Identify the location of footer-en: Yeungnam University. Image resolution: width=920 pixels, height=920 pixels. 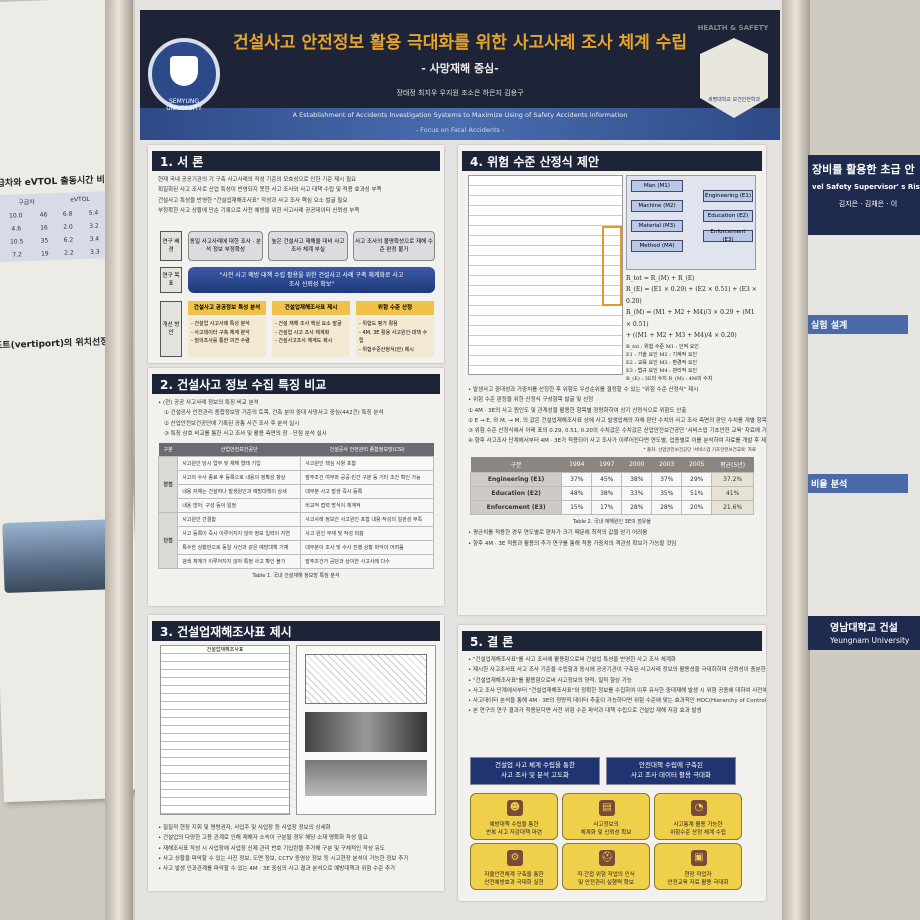
(870, 640).